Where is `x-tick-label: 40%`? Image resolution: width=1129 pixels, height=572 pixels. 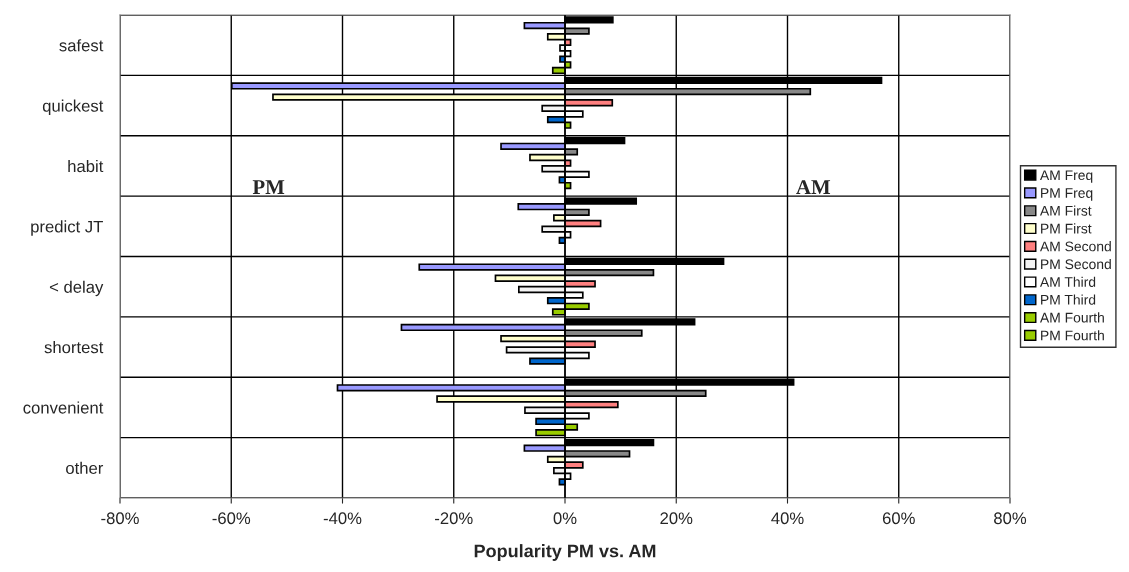 x-tick-label: 40% is located at coordinates (787, 518).